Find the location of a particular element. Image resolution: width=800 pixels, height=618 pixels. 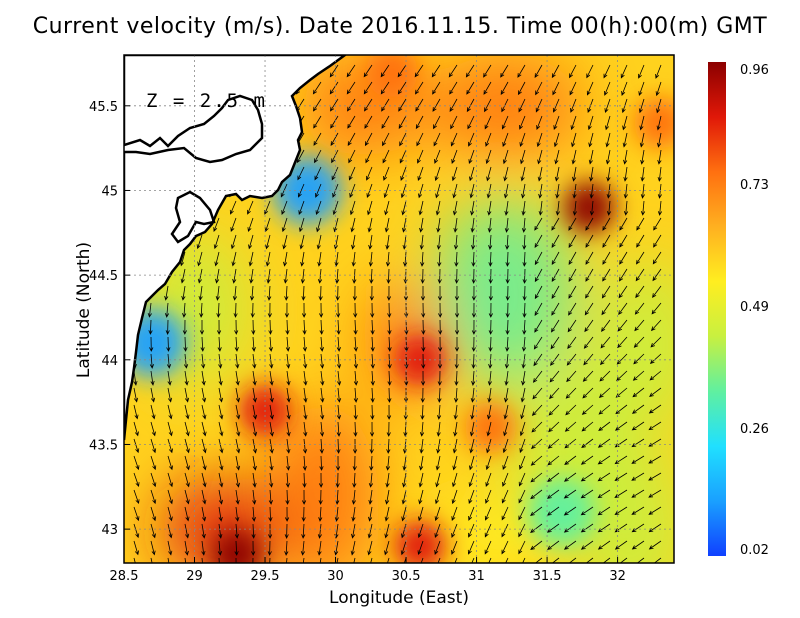

colorbar-tick-4: 0.02 is located at coordinates (754, 550).